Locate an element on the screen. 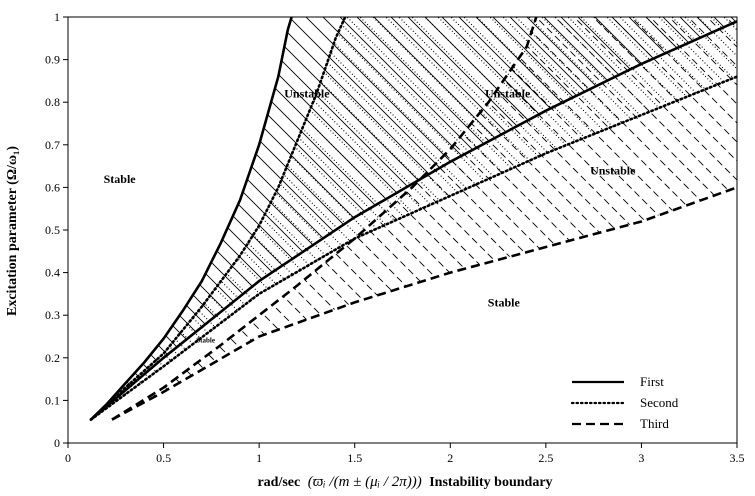  y-axis-ticks: 0 0.1 0.2 0.3 0.4 0.5 0.6 0.7 0.8 0.9 1 is located at coordinates (56, 230).